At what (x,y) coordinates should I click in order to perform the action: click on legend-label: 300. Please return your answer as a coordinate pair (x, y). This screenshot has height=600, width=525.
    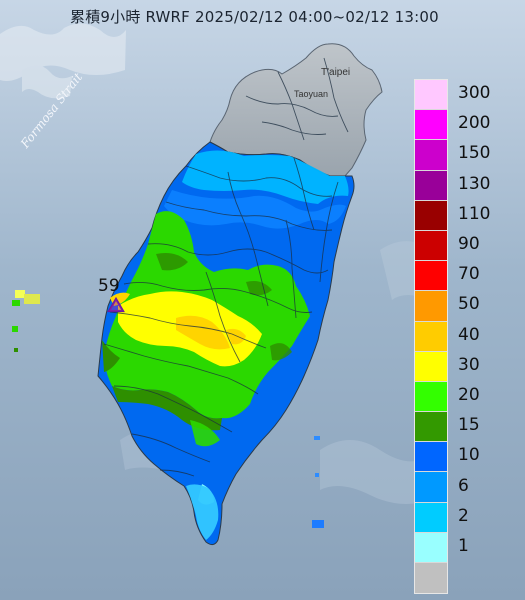
    Looking at the image, I should click on (474, 93).